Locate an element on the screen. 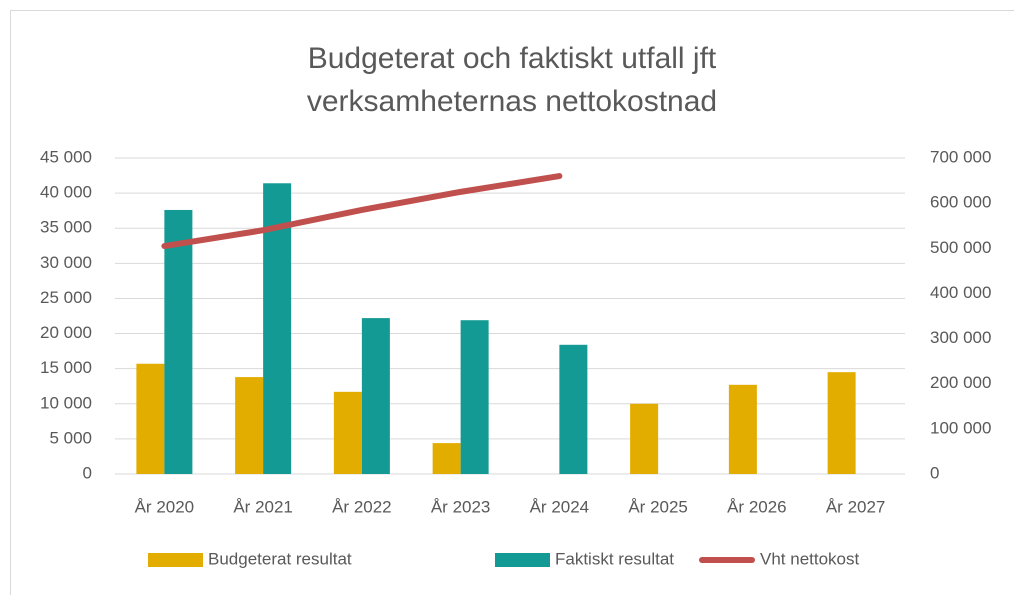 Image resolution: width=1014 pixels, height=595 pixels. y-tick-label: 40 000 is located at coordinates (66, 192).